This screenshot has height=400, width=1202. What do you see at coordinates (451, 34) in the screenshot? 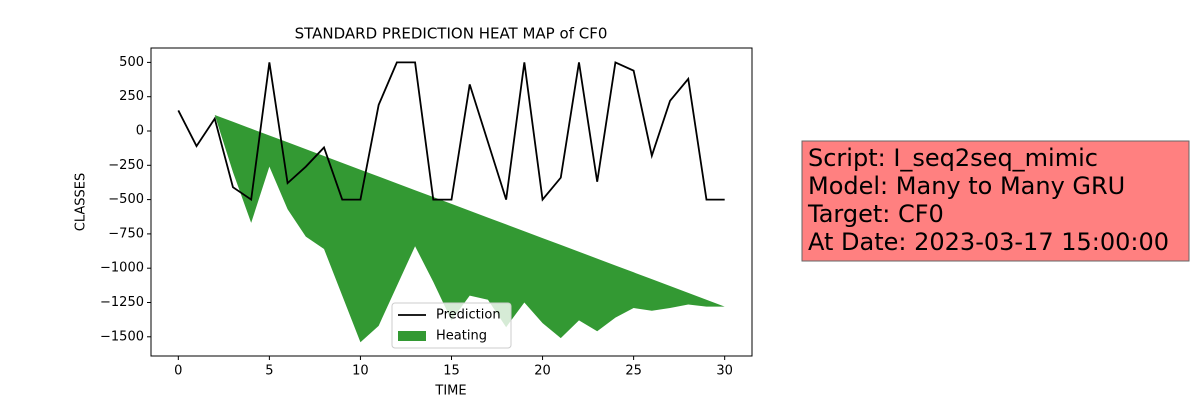
I see `chart-title: STANDARD PREDICTION HEAT MAP of CF0` at bounding box center [451, 34].